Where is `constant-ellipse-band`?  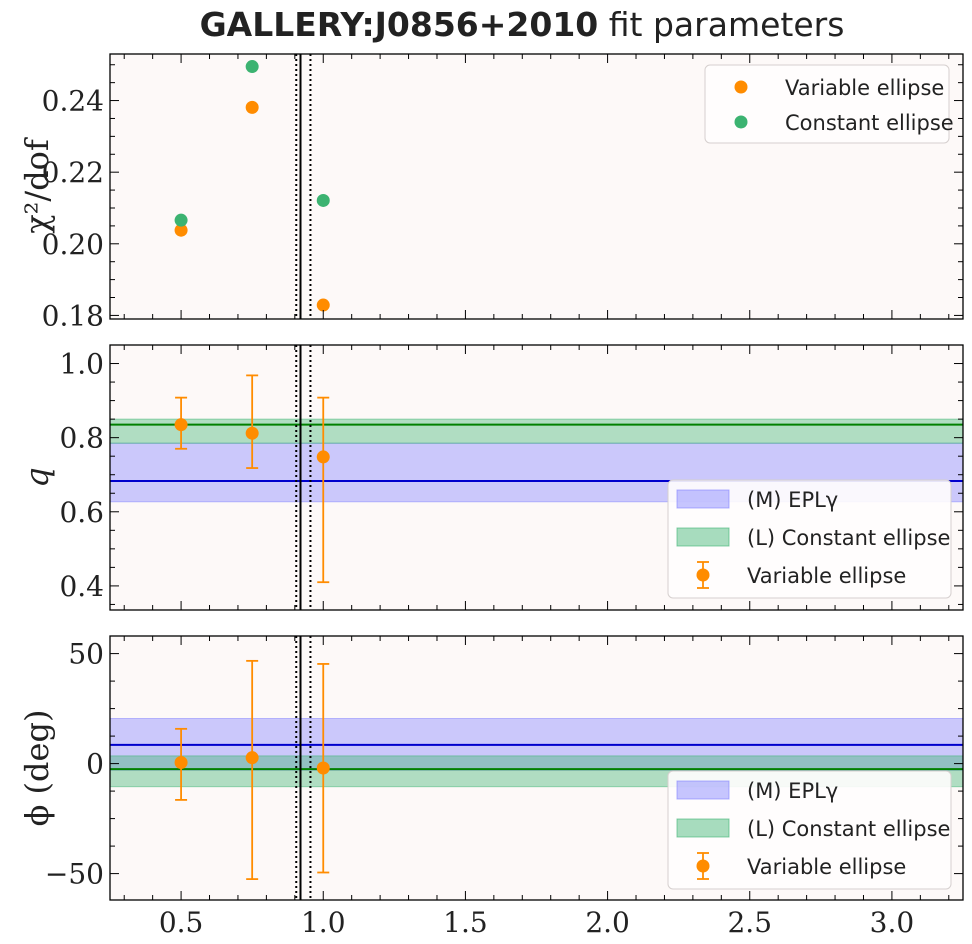 constant-ellipse-band is located at coordinates (536, 431).